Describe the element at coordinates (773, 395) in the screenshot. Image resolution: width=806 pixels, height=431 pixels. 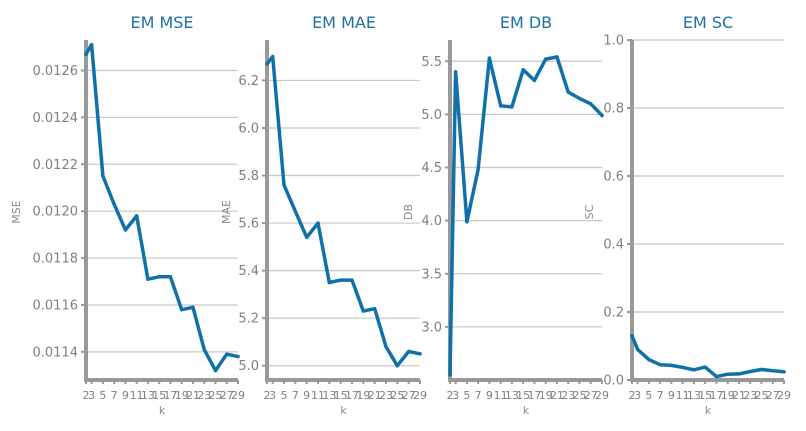
I see `x-tick-label: 27` at that location.